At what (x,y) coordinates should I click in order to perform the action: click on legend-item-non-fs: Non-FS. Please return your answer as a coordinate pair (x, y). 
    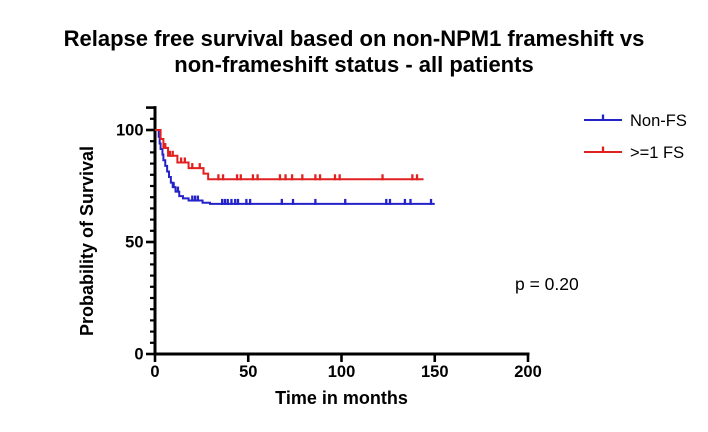
    Looking at the image, I should click on (635, 121).